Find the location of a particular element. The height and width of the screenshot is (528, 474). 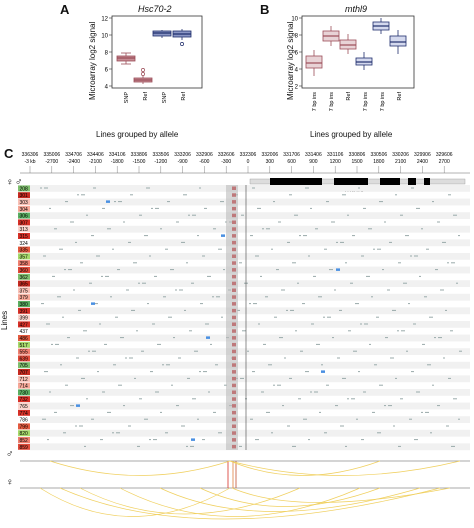

offset-label: 900 is located at coordinates (313, 162).